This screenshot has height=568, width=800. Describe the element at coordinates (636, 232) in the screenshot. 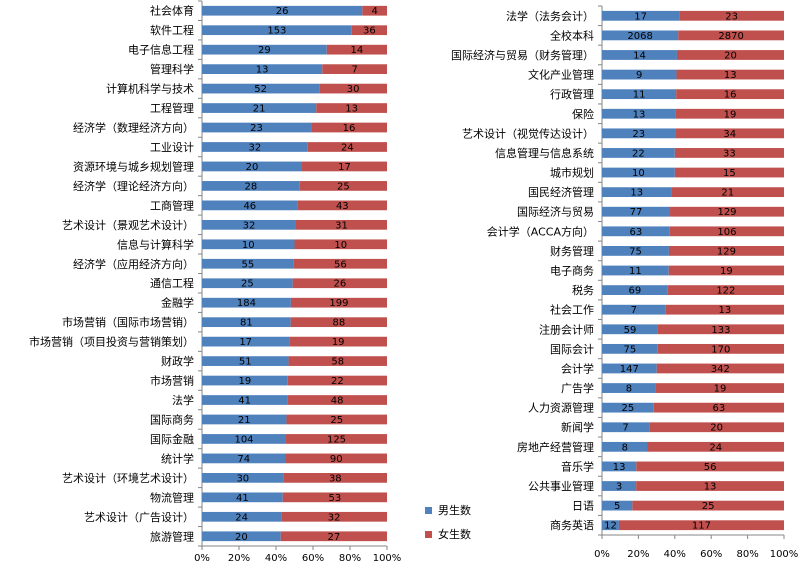

I see `data-label-male: 63` at that location.